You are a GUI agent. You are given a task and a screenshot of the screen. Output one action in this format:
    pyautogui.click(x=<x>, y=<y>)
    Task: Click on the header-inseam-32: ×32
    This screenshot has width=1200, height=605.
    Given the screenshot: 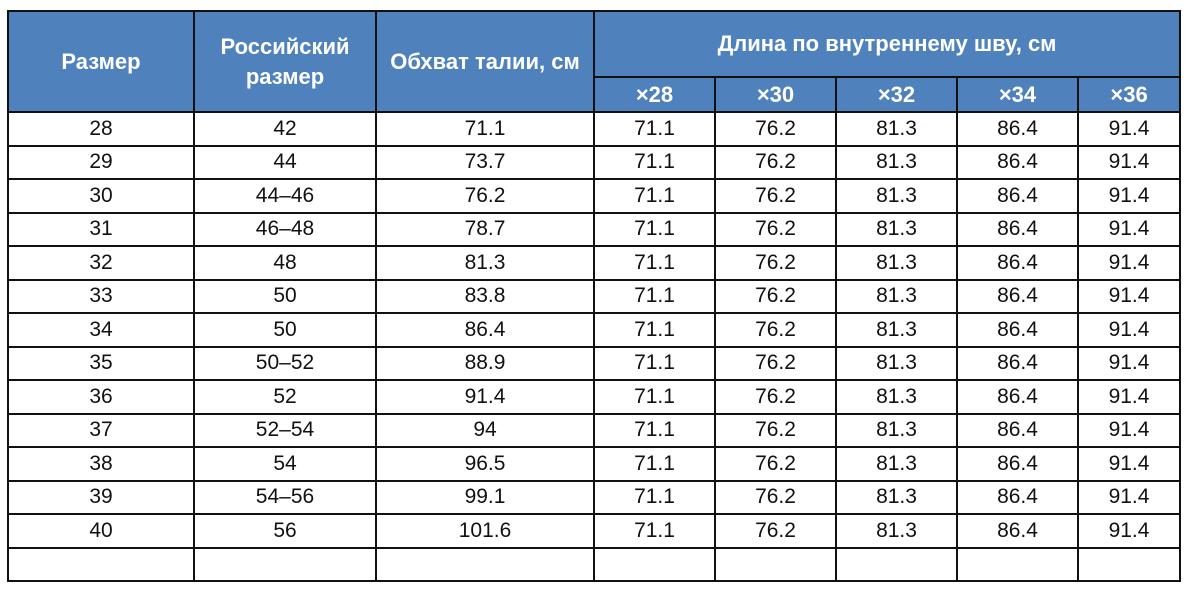 What is the action you would take?
    pyautogui.click(x=896, y=94)
    